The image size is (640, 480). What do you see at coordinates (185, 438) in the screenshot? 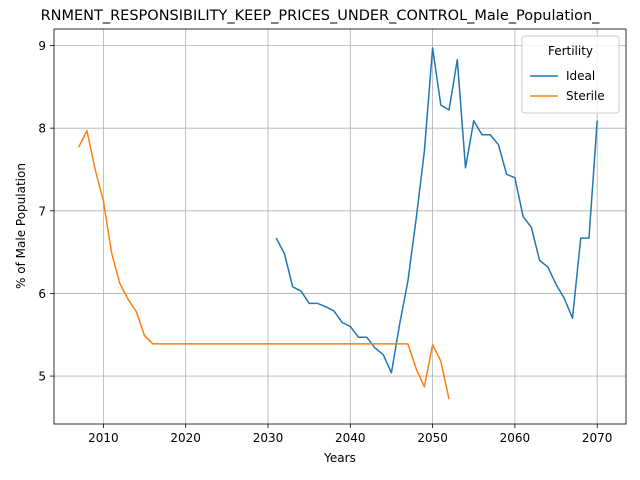
I see `x-tick-label: 2020` at bounding box center [185, 438].